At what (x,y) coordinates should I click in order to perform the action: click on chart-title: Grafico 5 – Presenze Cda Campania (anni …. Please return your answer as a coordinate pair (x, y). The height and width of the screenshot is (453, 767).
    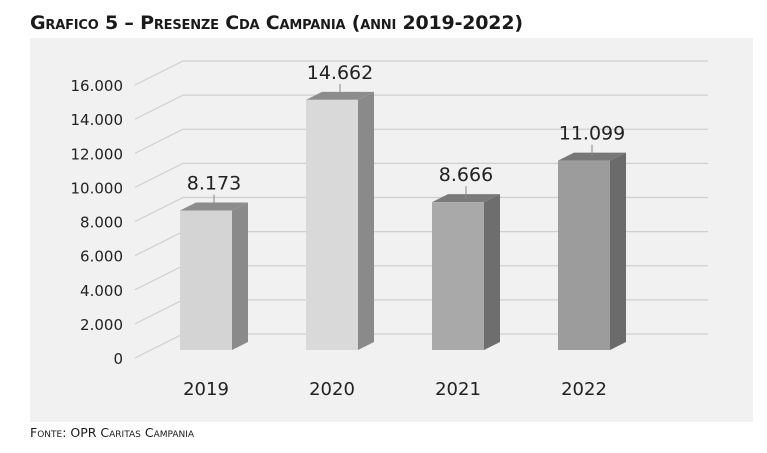
    Looking at the image, I should click on (276, 23).